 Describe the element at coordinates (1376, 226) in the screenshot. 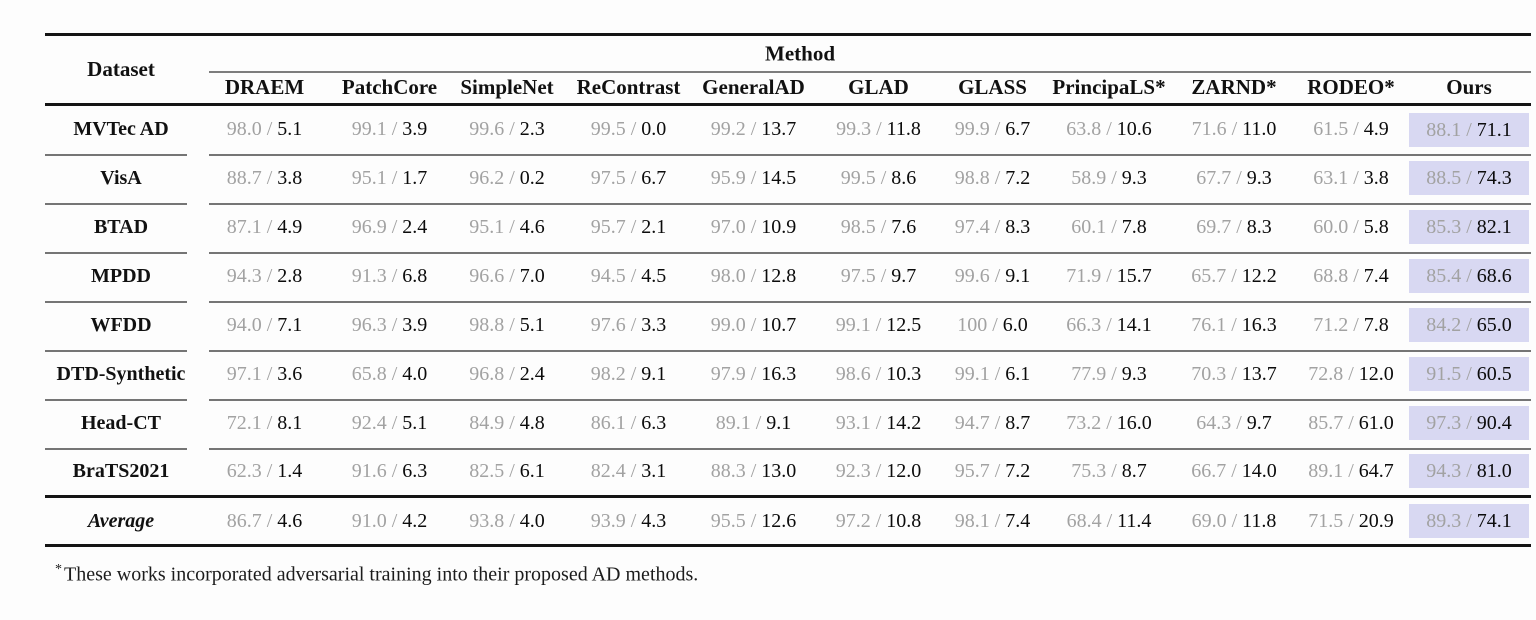

I see `metric-value-secondary: 5.8` at that location.